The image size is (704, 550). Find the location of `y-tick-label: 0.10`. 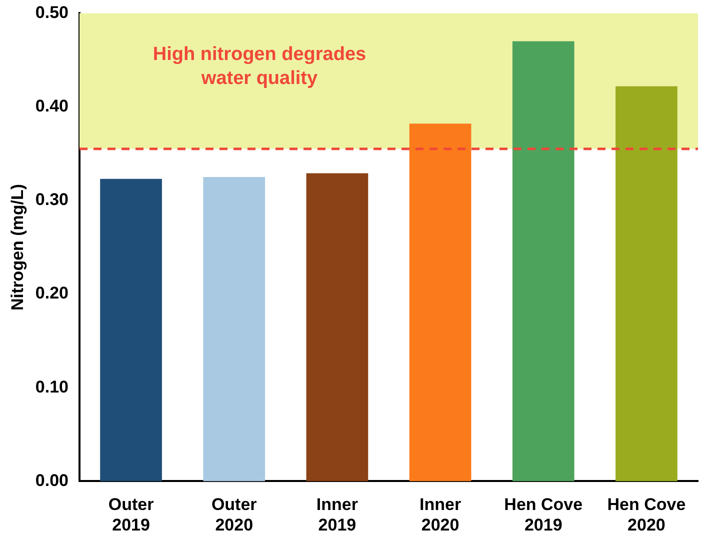

y-tick-label: 0.10 is located at coordinates (51, 386).